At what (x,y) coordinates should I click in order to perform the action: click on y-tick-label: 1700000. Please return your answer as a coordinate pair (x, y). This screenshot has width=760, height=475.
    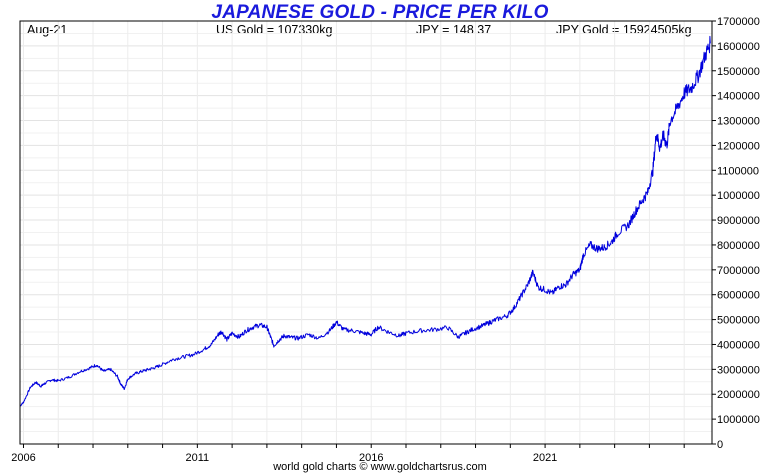
    Looking at the image, I should click on (738, 22).